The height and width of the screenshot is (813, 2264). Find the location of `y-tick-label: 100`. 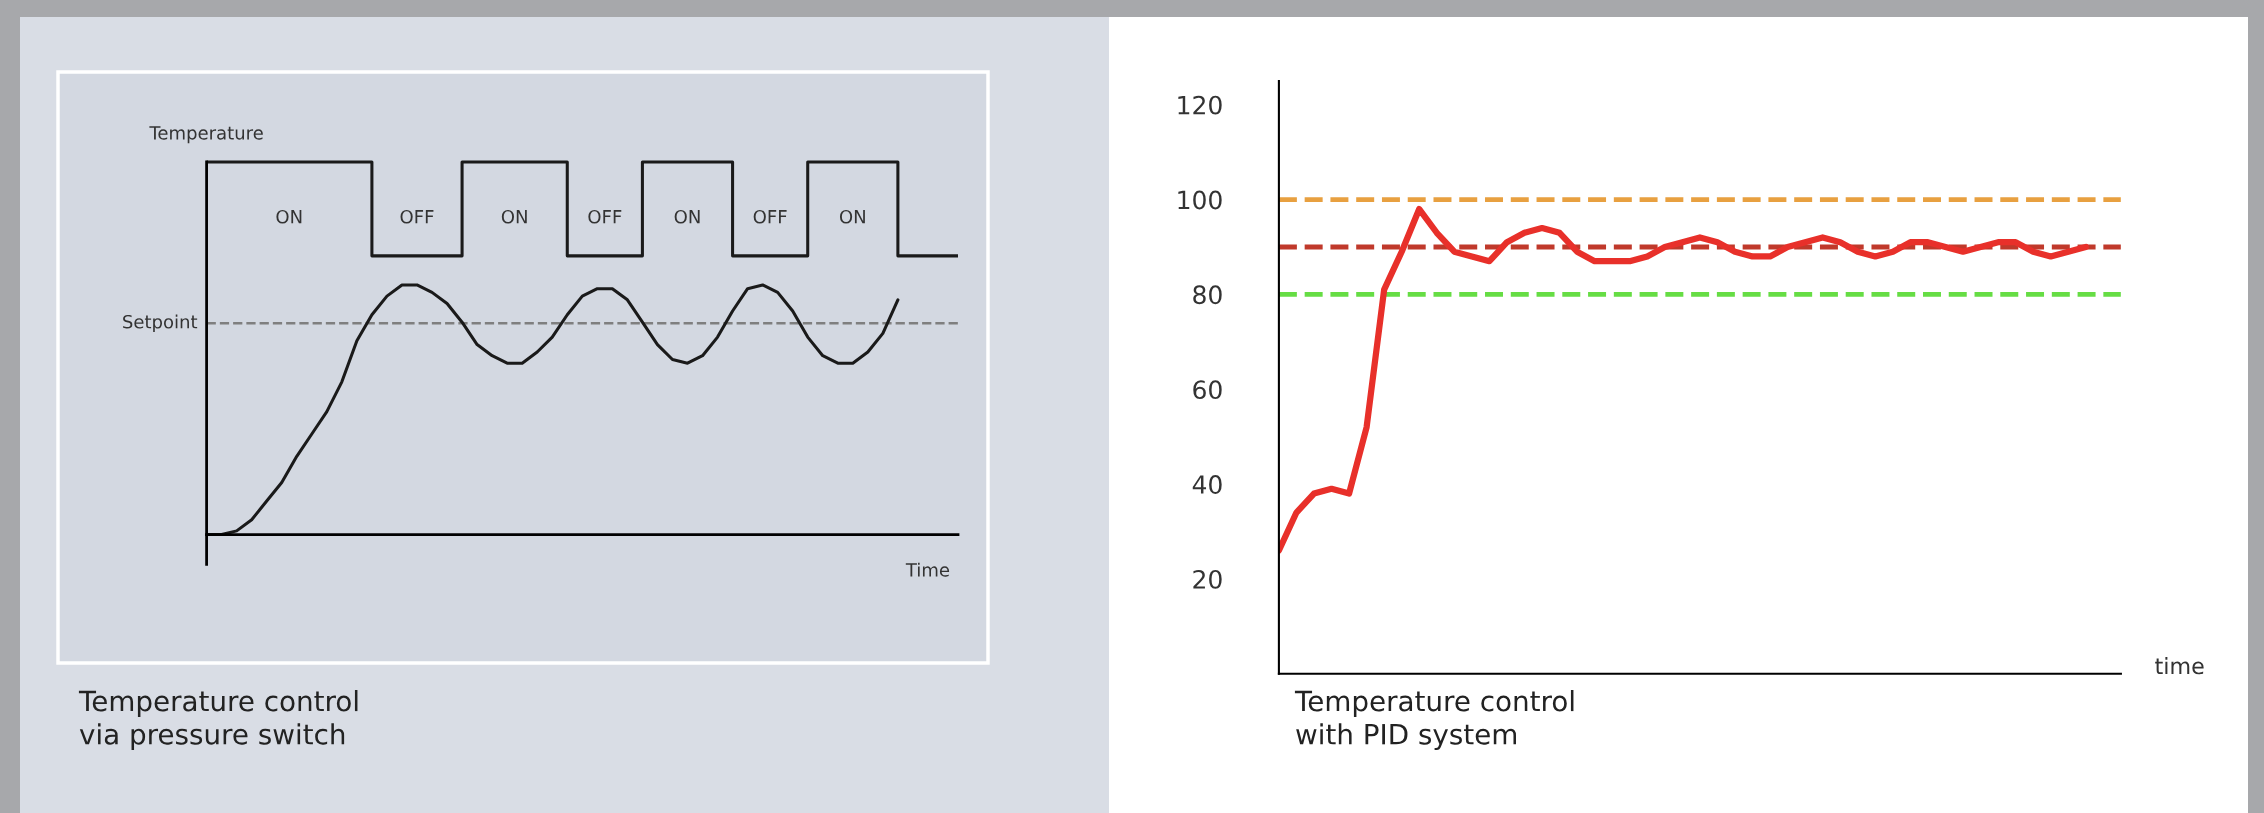

y-tick-label: 100 is located at coordinates (1200, 200).